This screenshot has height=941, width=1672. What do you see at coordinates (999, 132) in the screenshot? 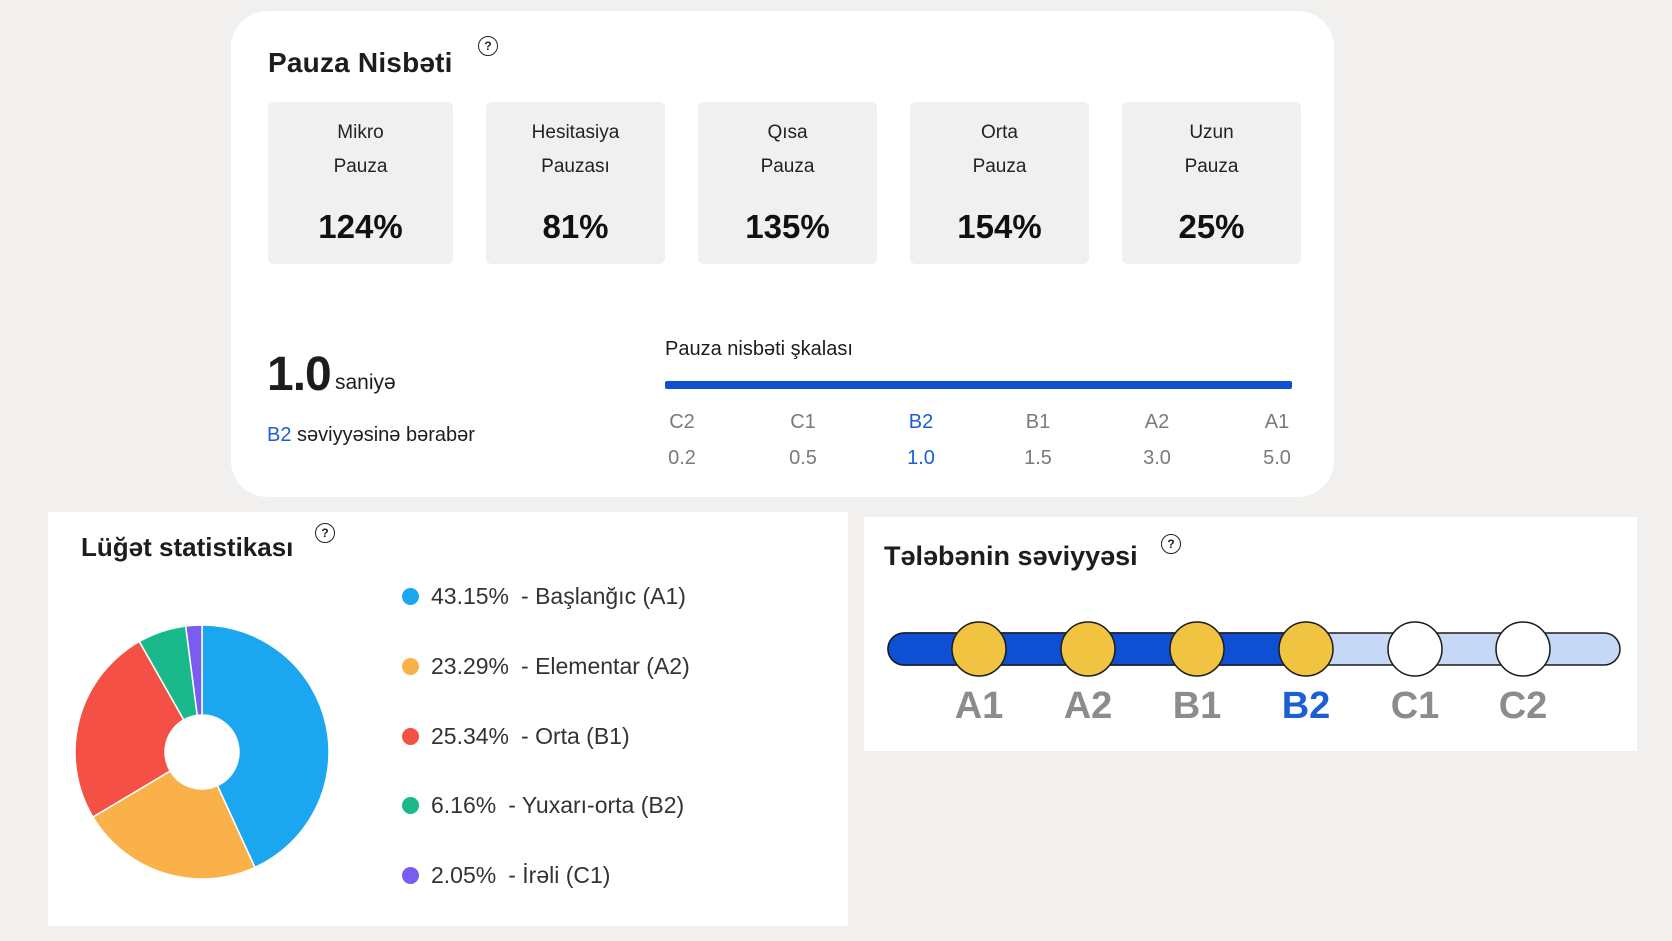
I see `tile-label-line1: Orta` at bounding box center [999, 132].